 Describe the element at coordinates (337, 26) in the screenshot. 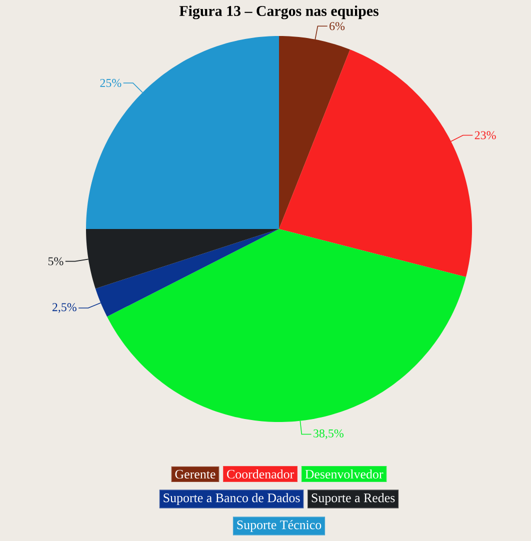

I see `data-label: 6%` at that location.